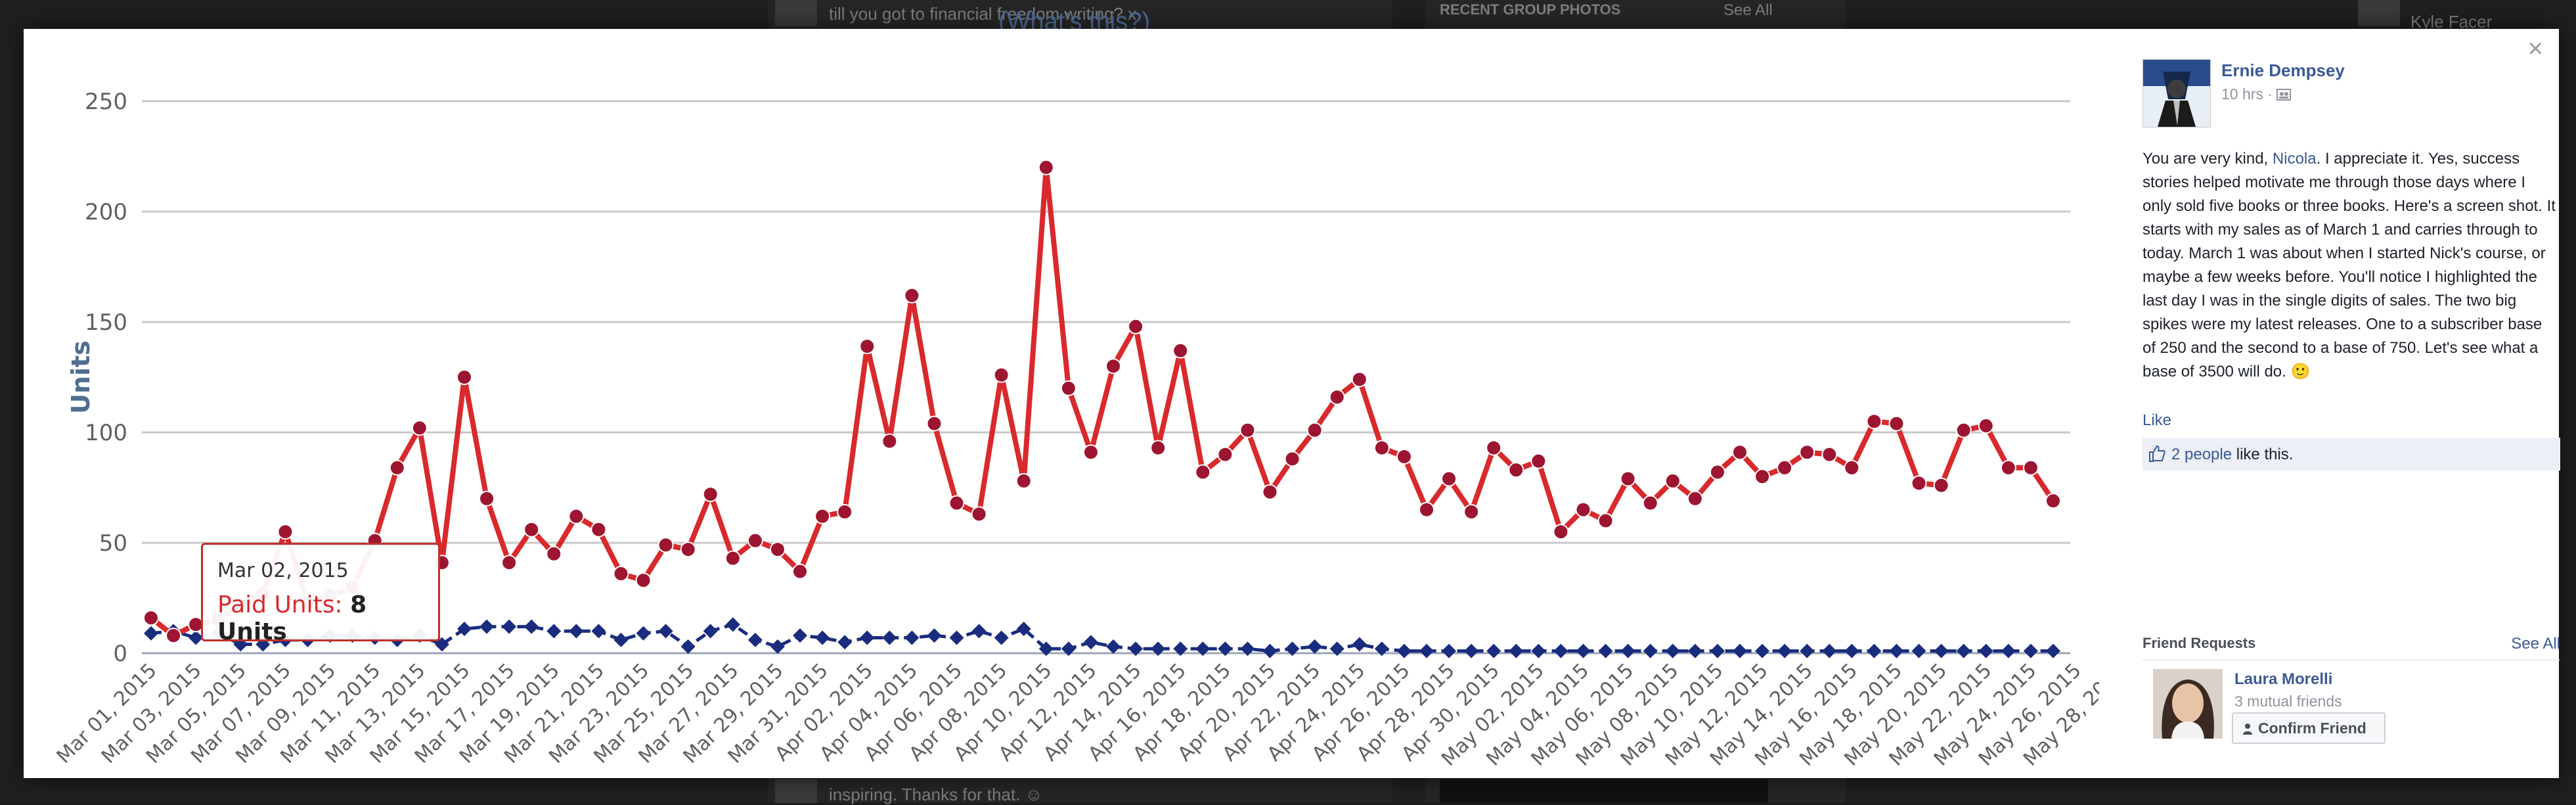  Describe the element at coordinates (2351, 455) in the screenshot. I see `likes-summary: 2 people like this.` at that location.